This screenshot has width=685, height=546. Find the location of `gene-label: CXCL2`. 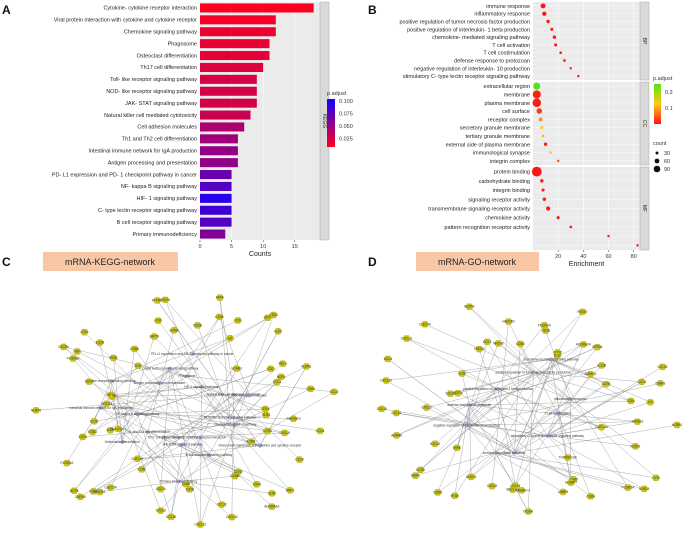

gene-label: CXCL2 is located at coordinates (435, 444).